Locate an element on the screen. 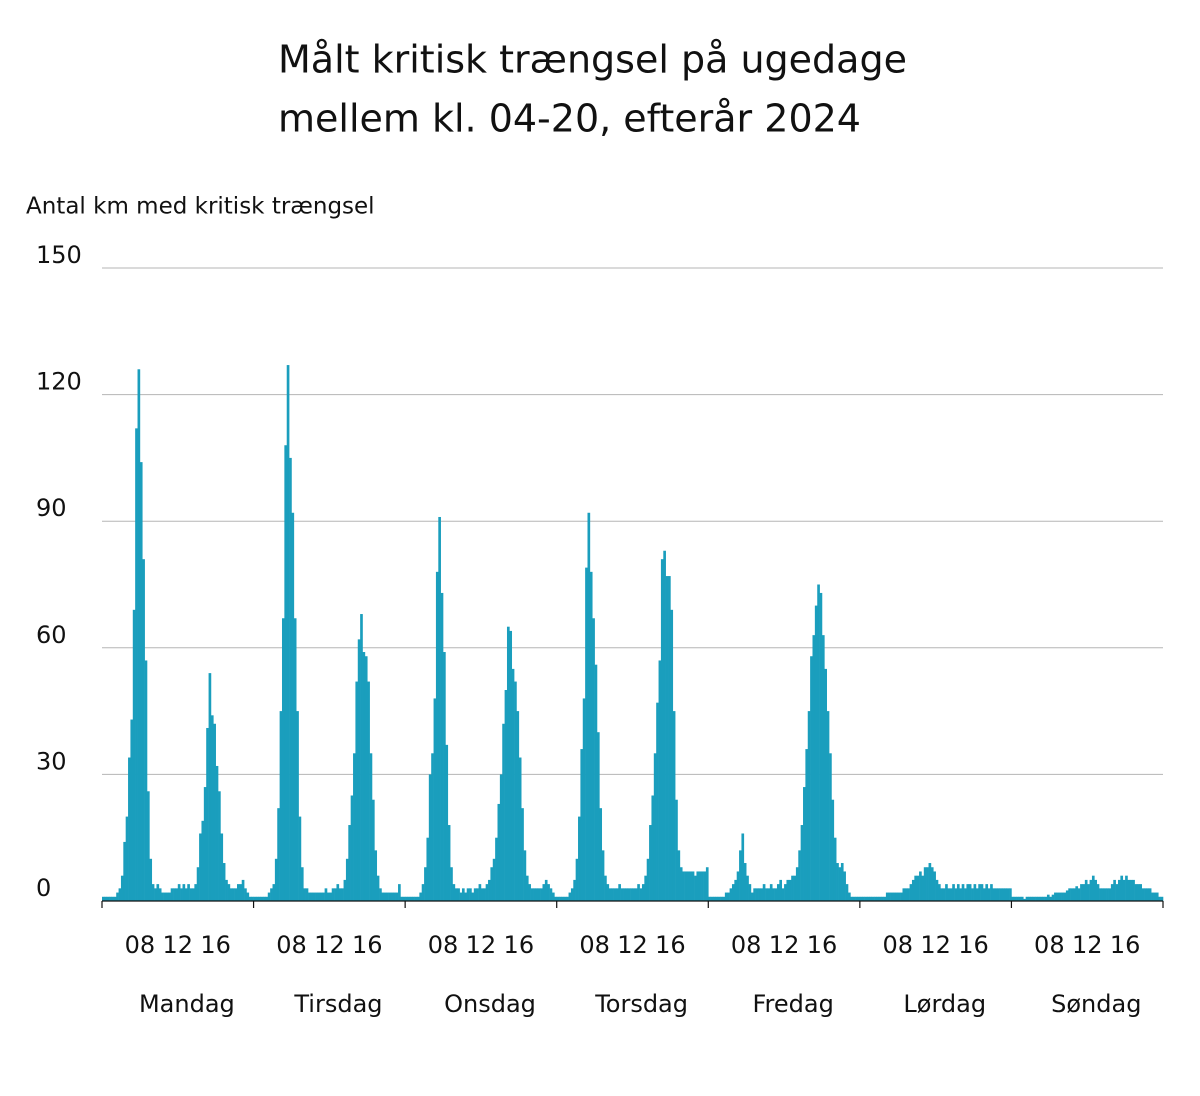  chart-title: mellem kl. 04-20, efterår 2024 is located at coordinates (569, 119).